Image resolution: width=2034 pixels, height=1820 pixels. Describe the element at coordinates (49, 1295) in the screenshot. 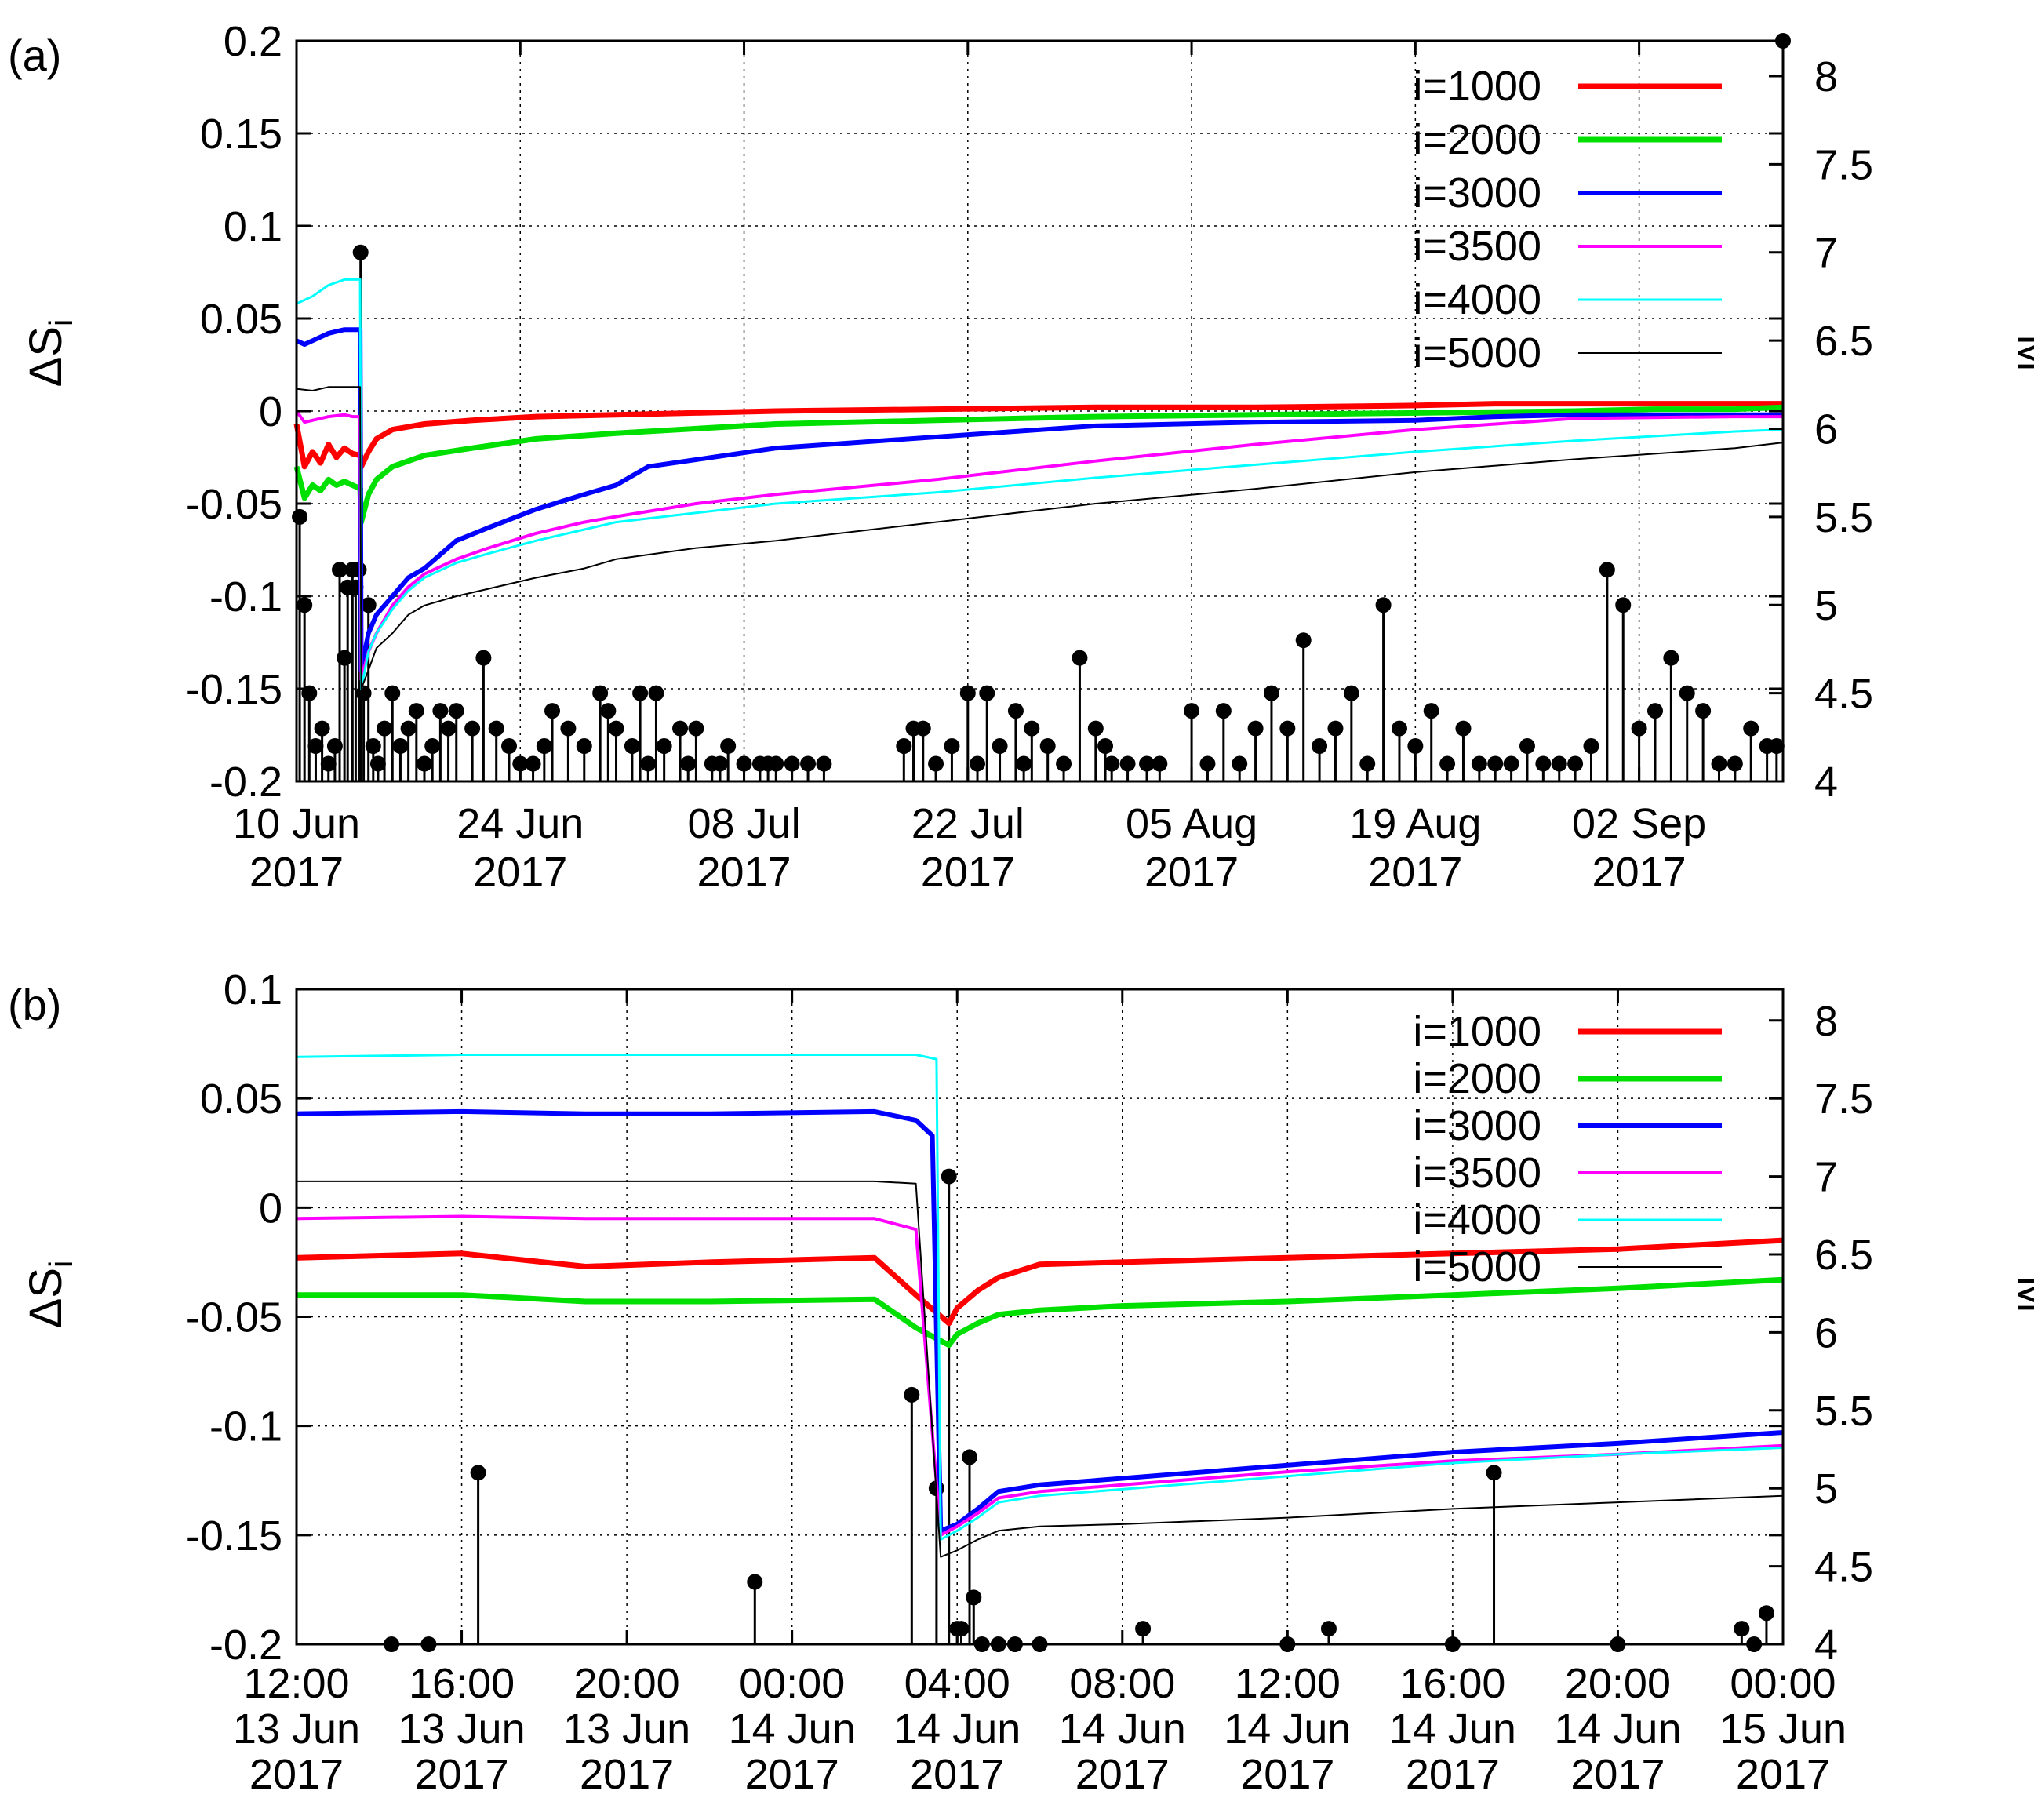

I see `y-axis-label: ΔSi` at that location.